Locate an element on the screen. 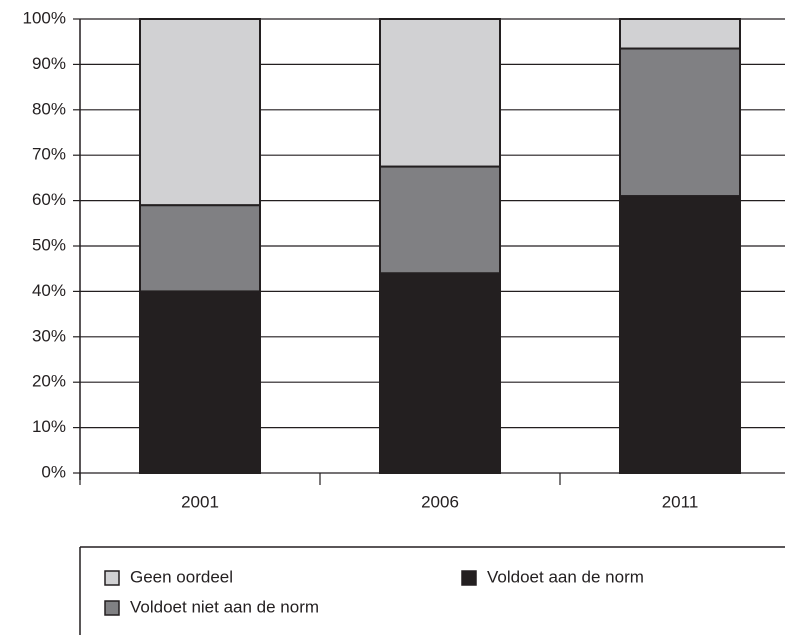 The image size is (785, 640). y-tick-label: 0% is located at coordinates (53, 471).